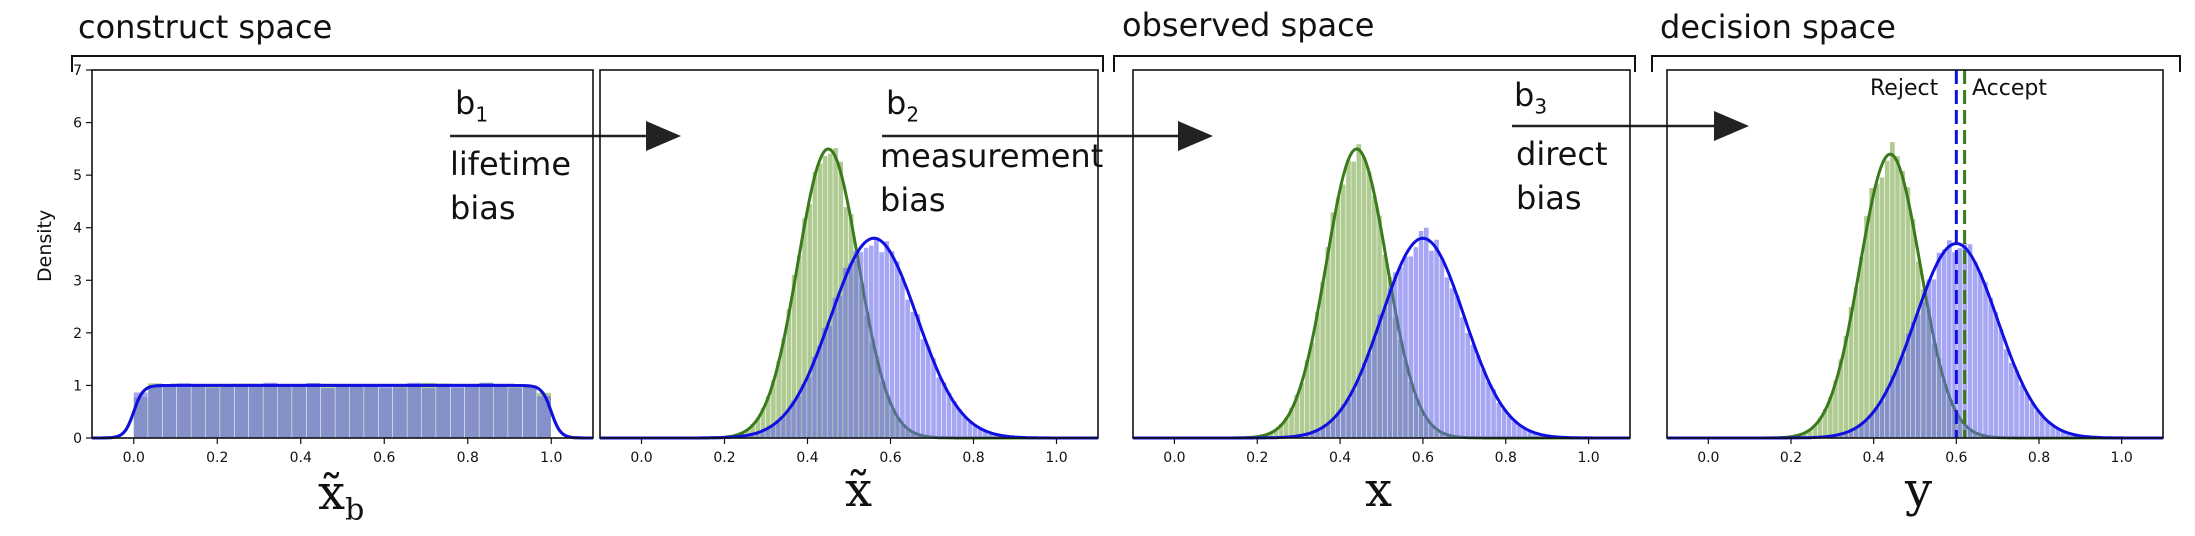  What do you see at coordinates (641, 458) in the screenshot?
I see `x-tick-label: 0.0` at bounding box center [641, 458].